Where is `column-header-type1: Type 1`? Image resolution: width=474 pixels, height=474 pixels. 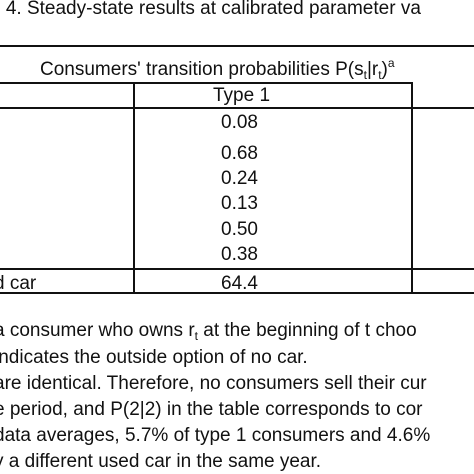
column-header-type1: Type 1 is located at coordinates (242, 95).